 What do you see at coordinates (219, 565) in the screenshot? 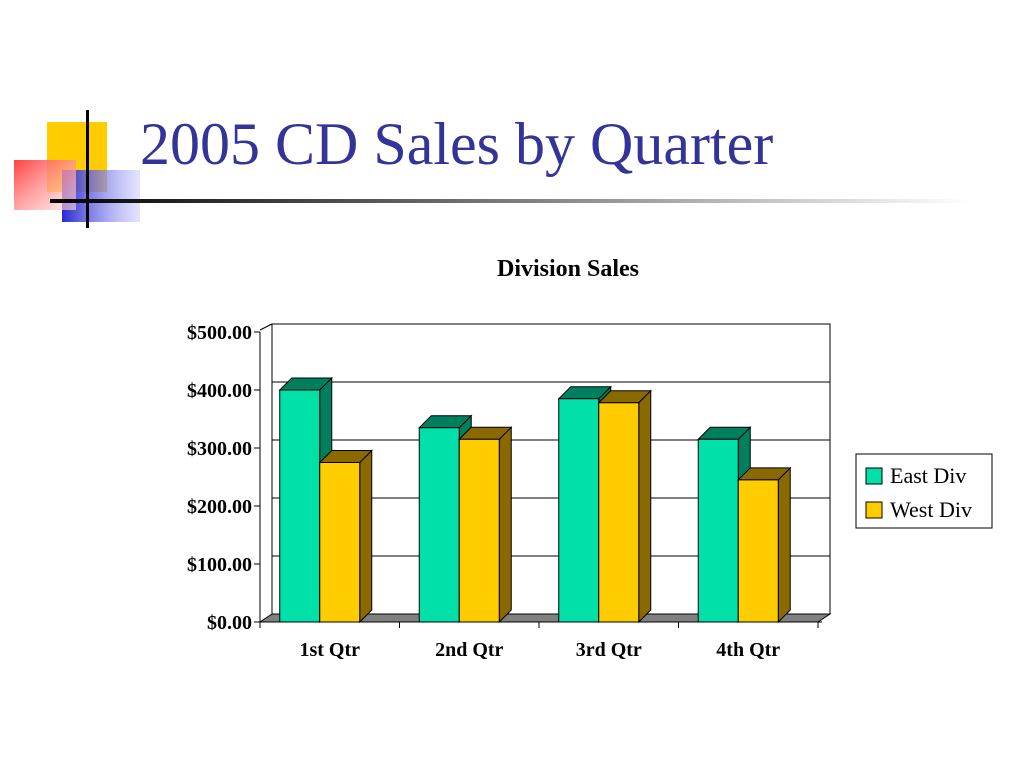
I see `y-tick-label: $100.00` at bounding box center [219, 565].